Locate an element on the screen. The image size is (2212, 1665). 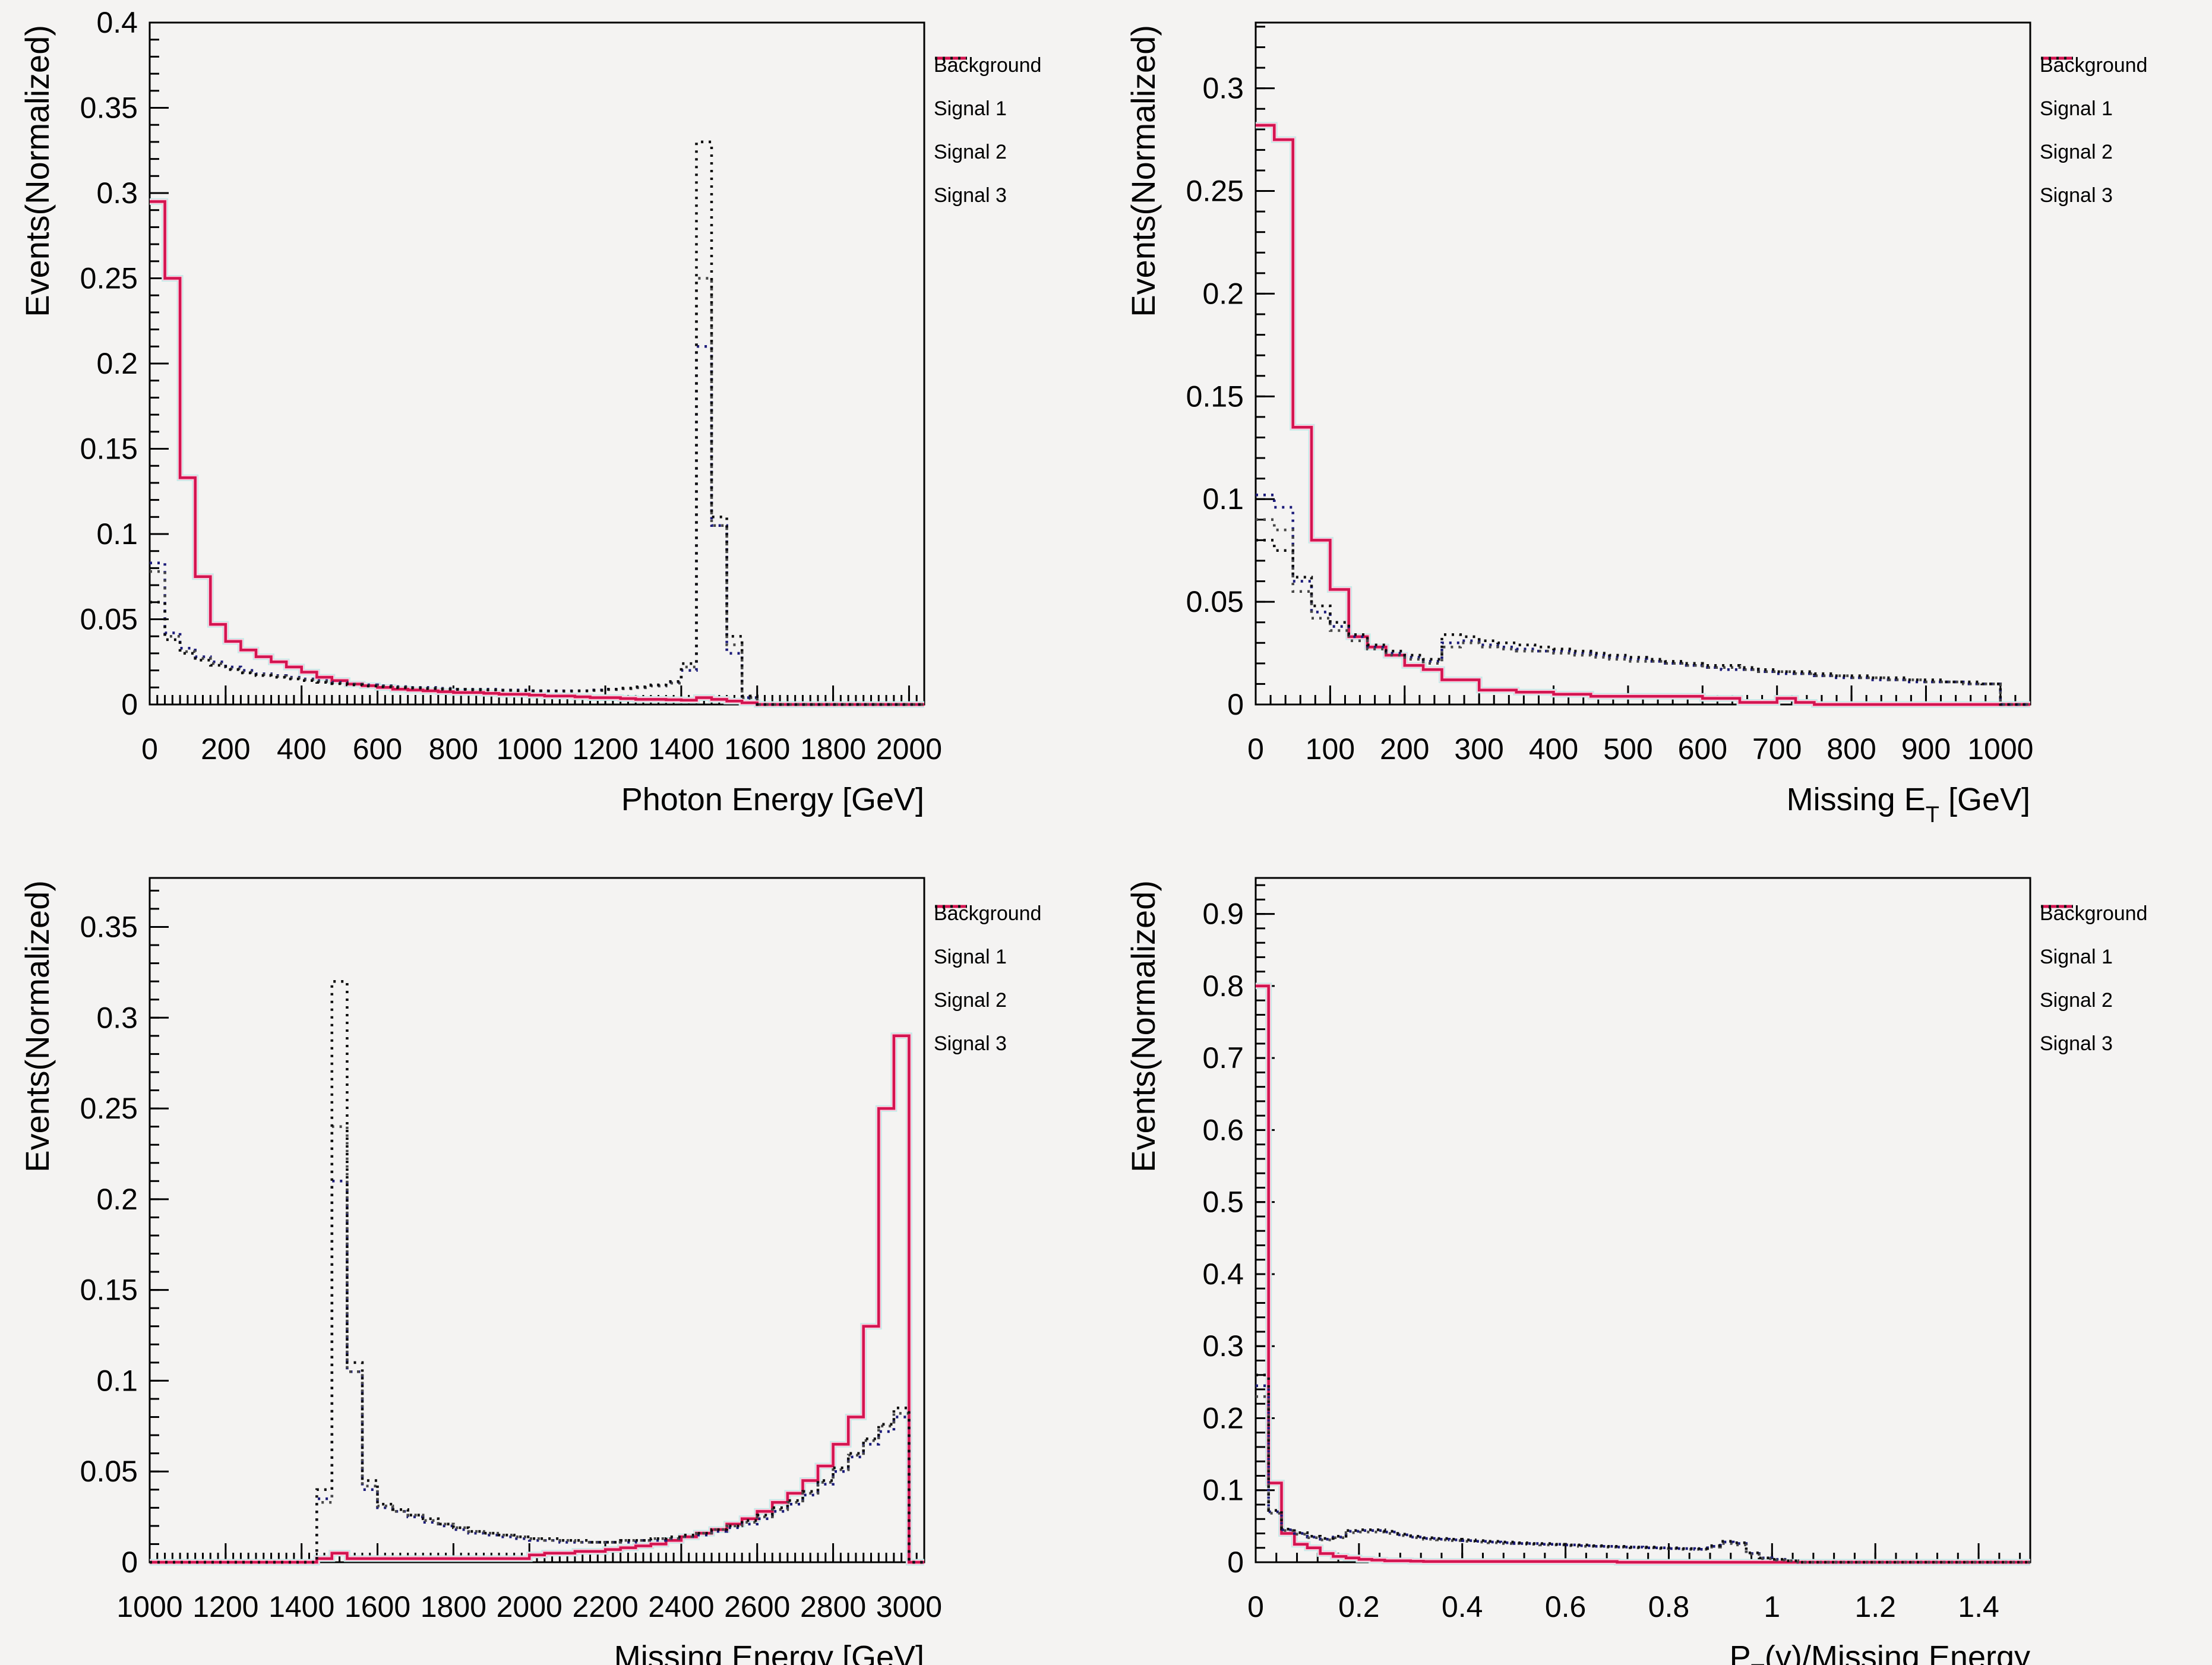
y-tick-label: 0.9 is located at coordinates (1223, 915).